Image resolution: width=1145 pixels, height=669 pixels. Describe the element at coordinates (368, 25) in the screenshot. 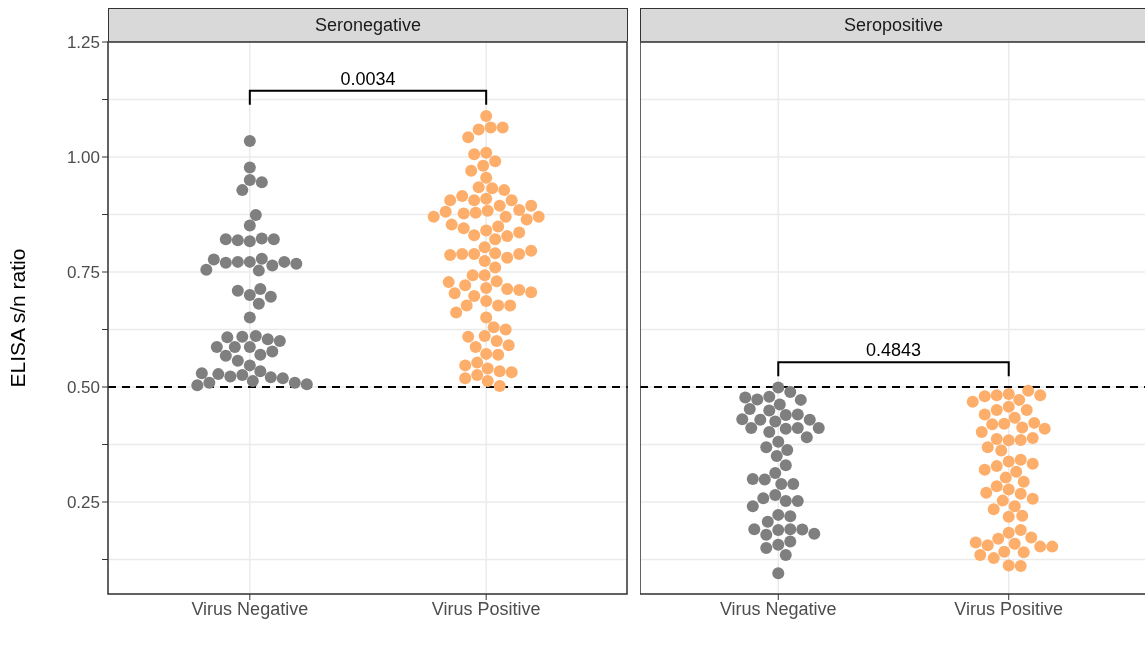

I see `chart-title: Seronegative` at that location.